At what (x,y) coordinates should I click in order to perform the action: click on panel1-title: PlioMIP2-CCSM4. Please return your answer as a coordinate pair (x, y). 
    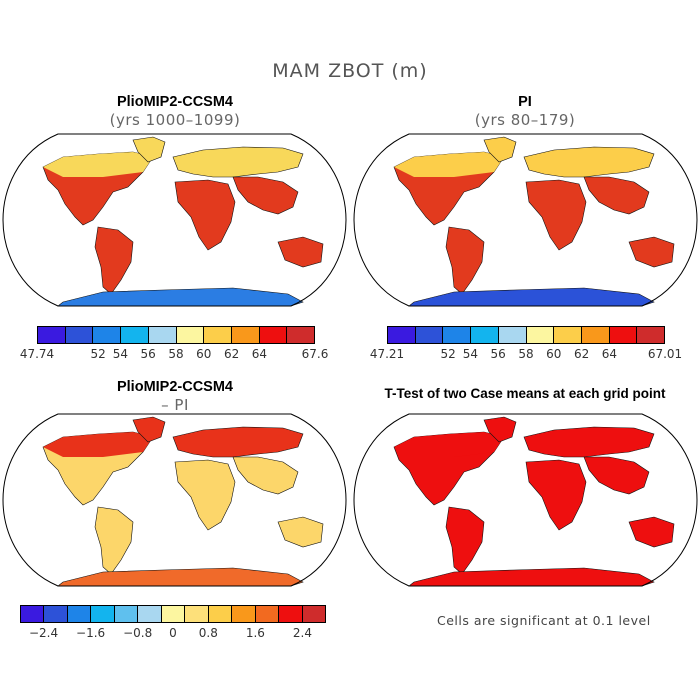
    Looking at the image, I should click on (174, 102).